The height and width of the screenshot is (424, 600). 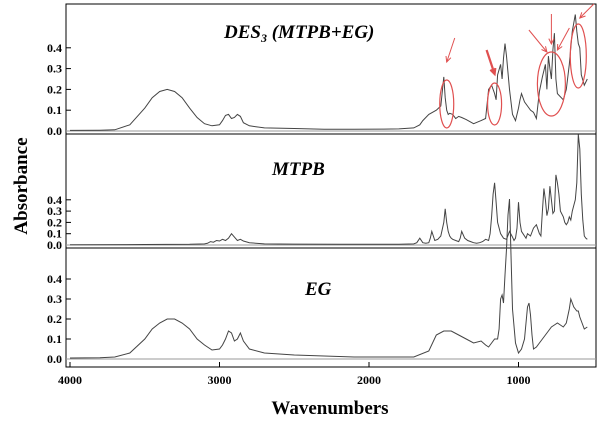 I want to click on panel-title-mtpb: MTPB, so click(x=298, y=169).